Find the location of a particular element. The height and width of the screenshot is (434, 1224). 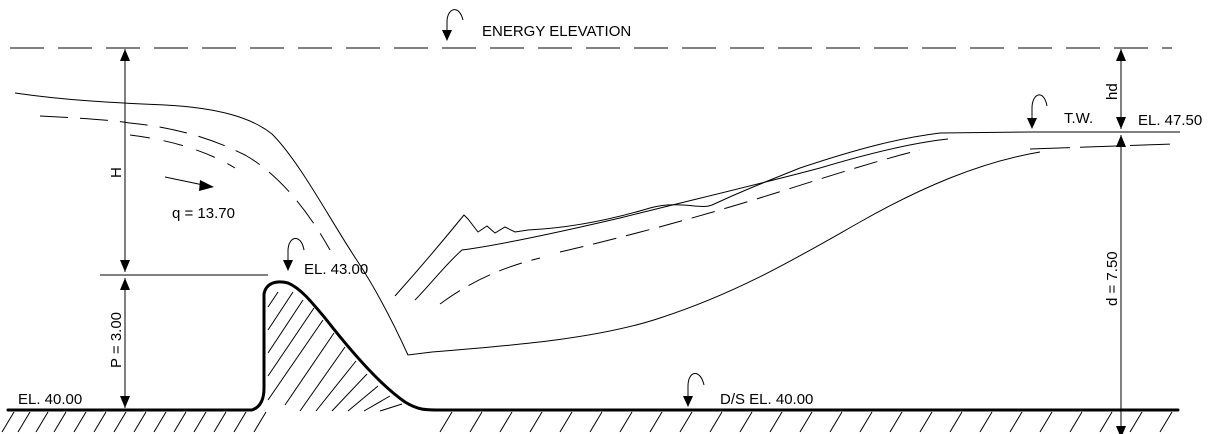

upstream-flow-lines is located at coordinates (185, 183).